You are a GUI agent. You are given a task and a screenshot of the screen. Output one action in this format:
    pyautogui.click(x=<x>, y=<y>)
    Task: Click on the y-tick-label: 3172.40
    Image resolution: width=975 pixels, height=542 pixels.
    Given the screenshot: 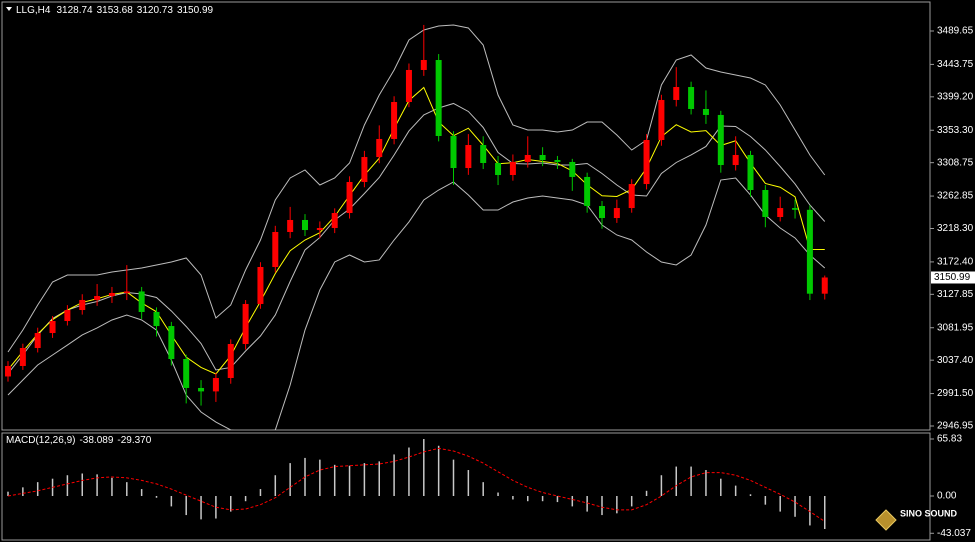 What is the action you would take?
    pyautogui.click(x=955, y=262)
    